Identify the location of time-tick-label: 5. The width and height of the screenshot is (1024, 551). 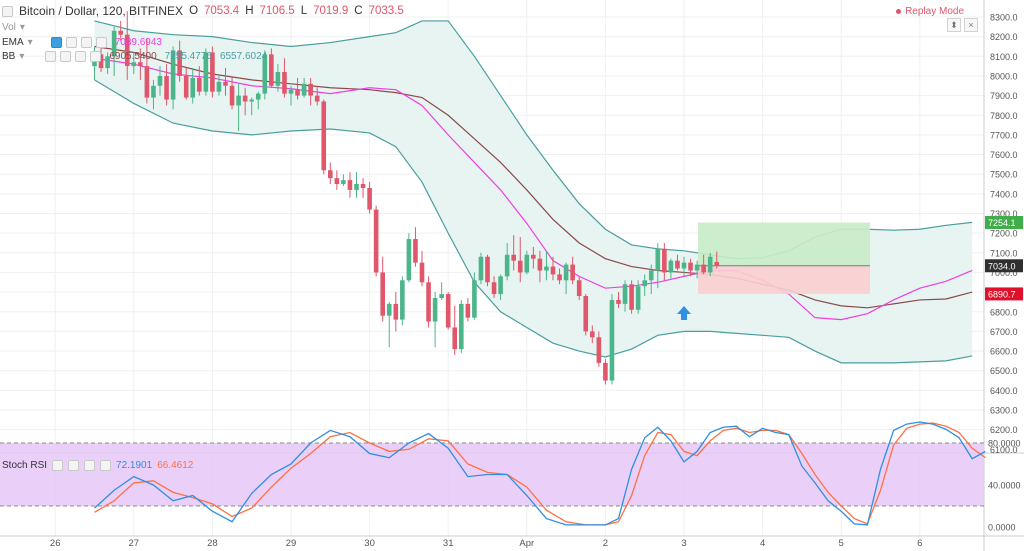
(841, 543).